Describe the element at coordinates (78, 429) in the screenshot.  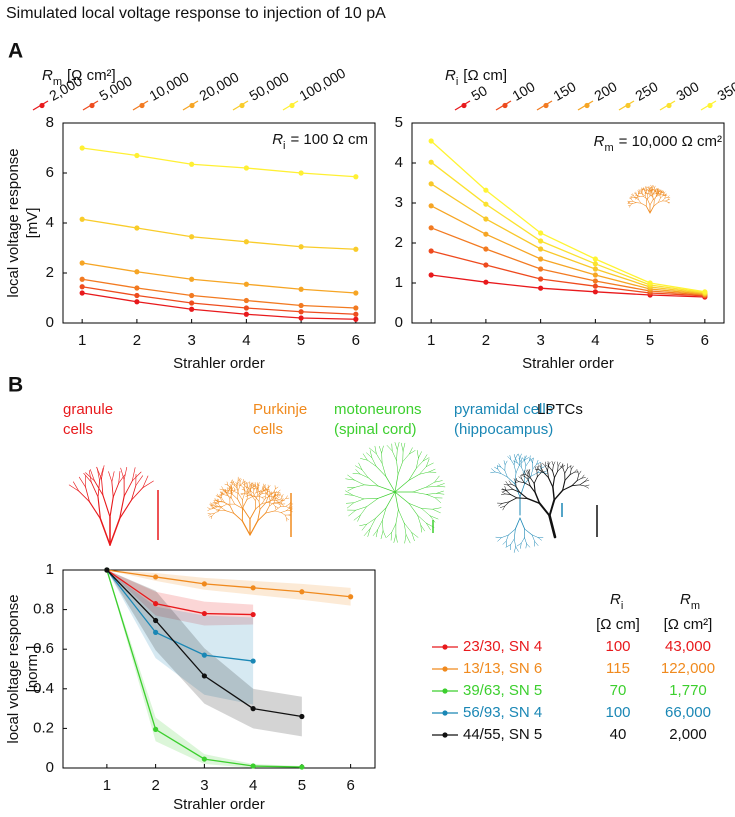
I see `cell-type-label: cells` at that location.